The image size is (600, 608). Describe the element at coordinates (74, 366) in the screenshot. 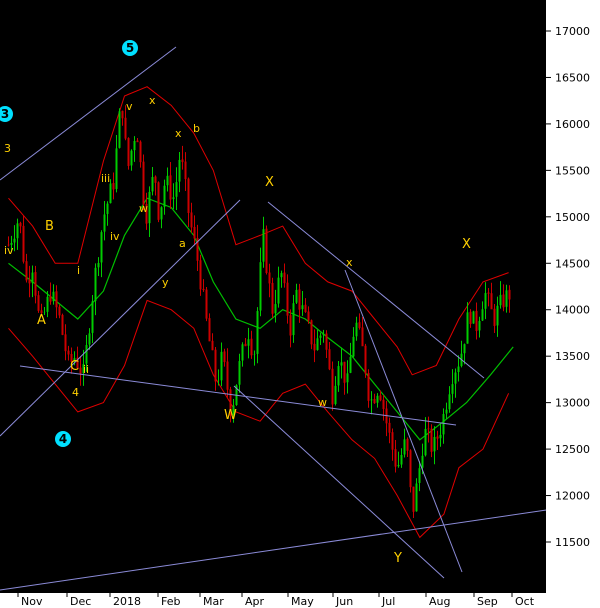

I see `wave-label: C` at that location.